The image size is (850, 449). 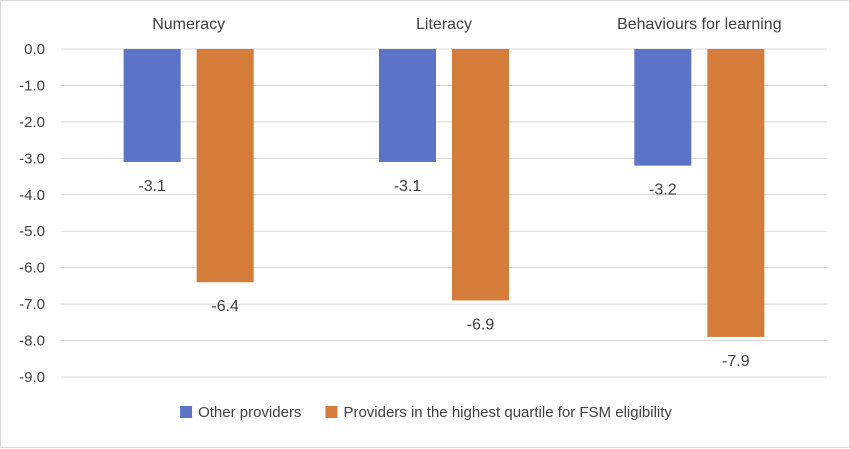 What do you see at coordinates (32, 341) in the screenshot?
I see `y-tick-label: -8.0` at bounding box center [32, 341].